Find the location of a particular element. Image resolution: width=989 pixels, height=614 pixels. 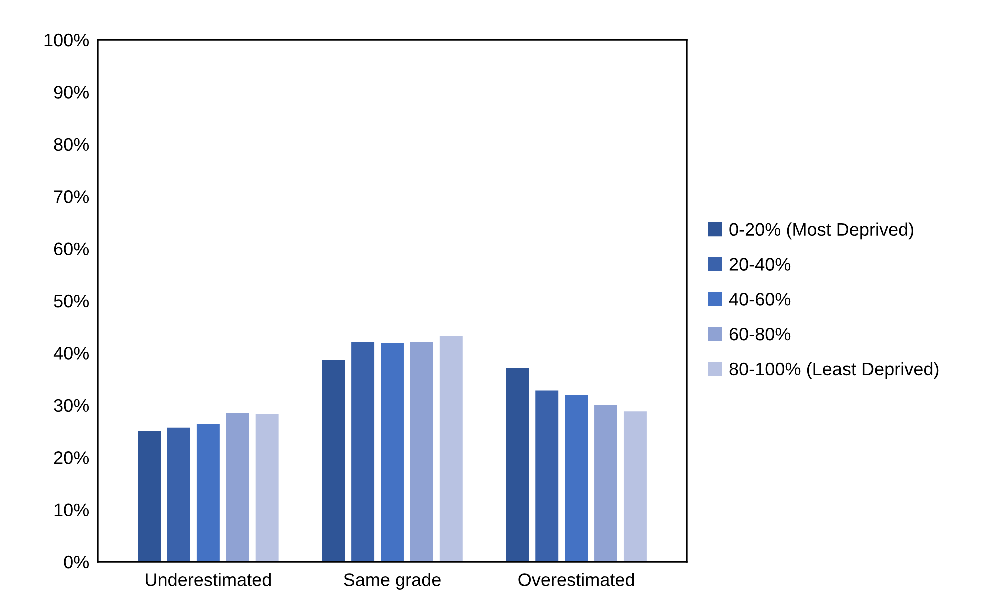

y-tick-label: 10% is located at coordinates (72, 510).